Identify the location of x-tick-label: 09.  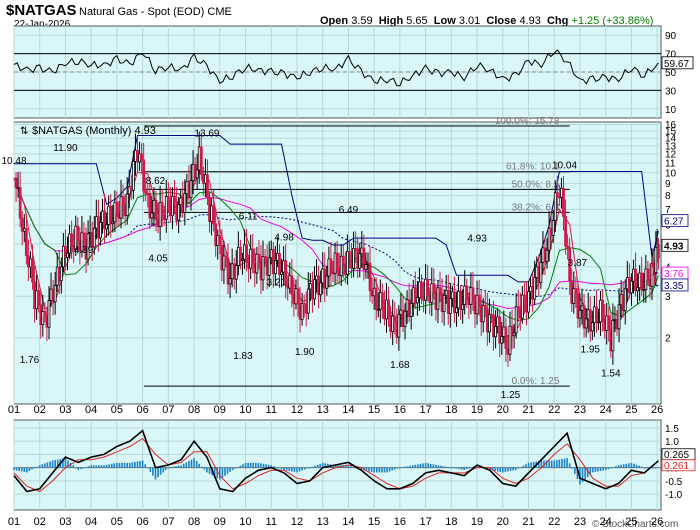
(220, 522).